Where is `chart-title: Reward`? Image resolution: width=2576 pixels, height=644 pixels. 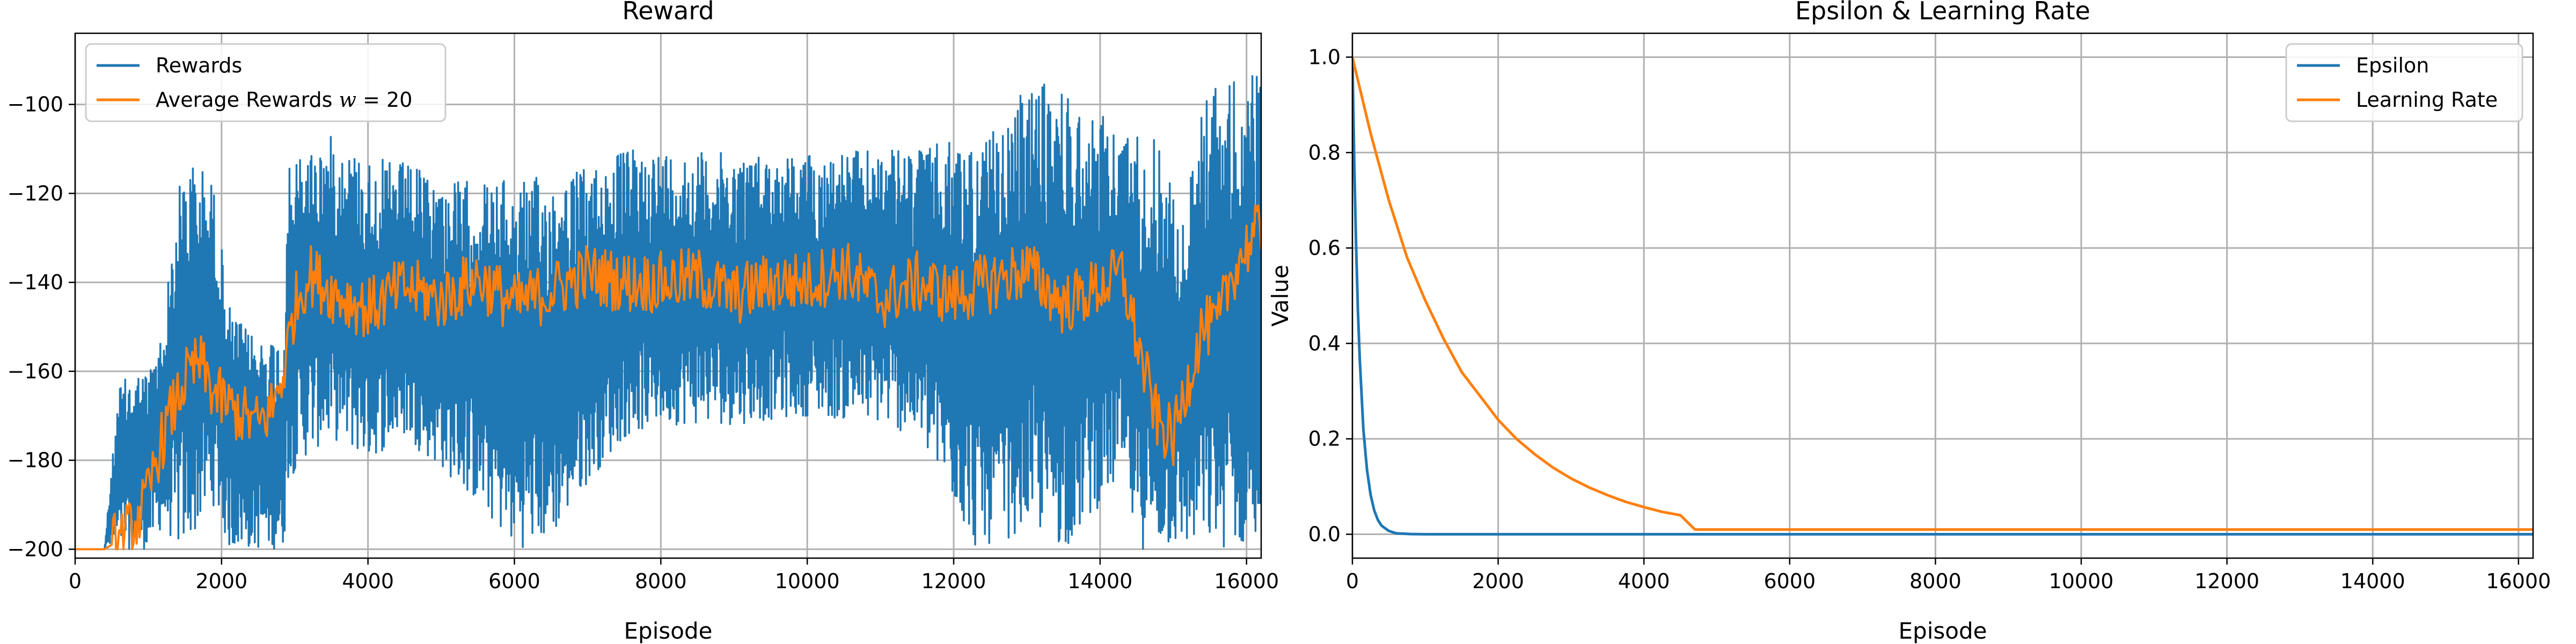
chart-title: Reward is located at coordinates (668, 12).